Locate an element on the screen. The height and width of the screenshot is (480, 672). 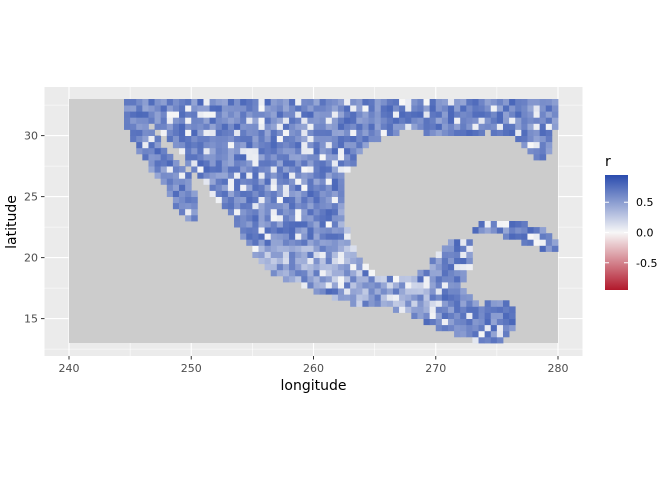
x-axis-ticks: 240 250 260 270 280 is located at coordinates (314, 365).